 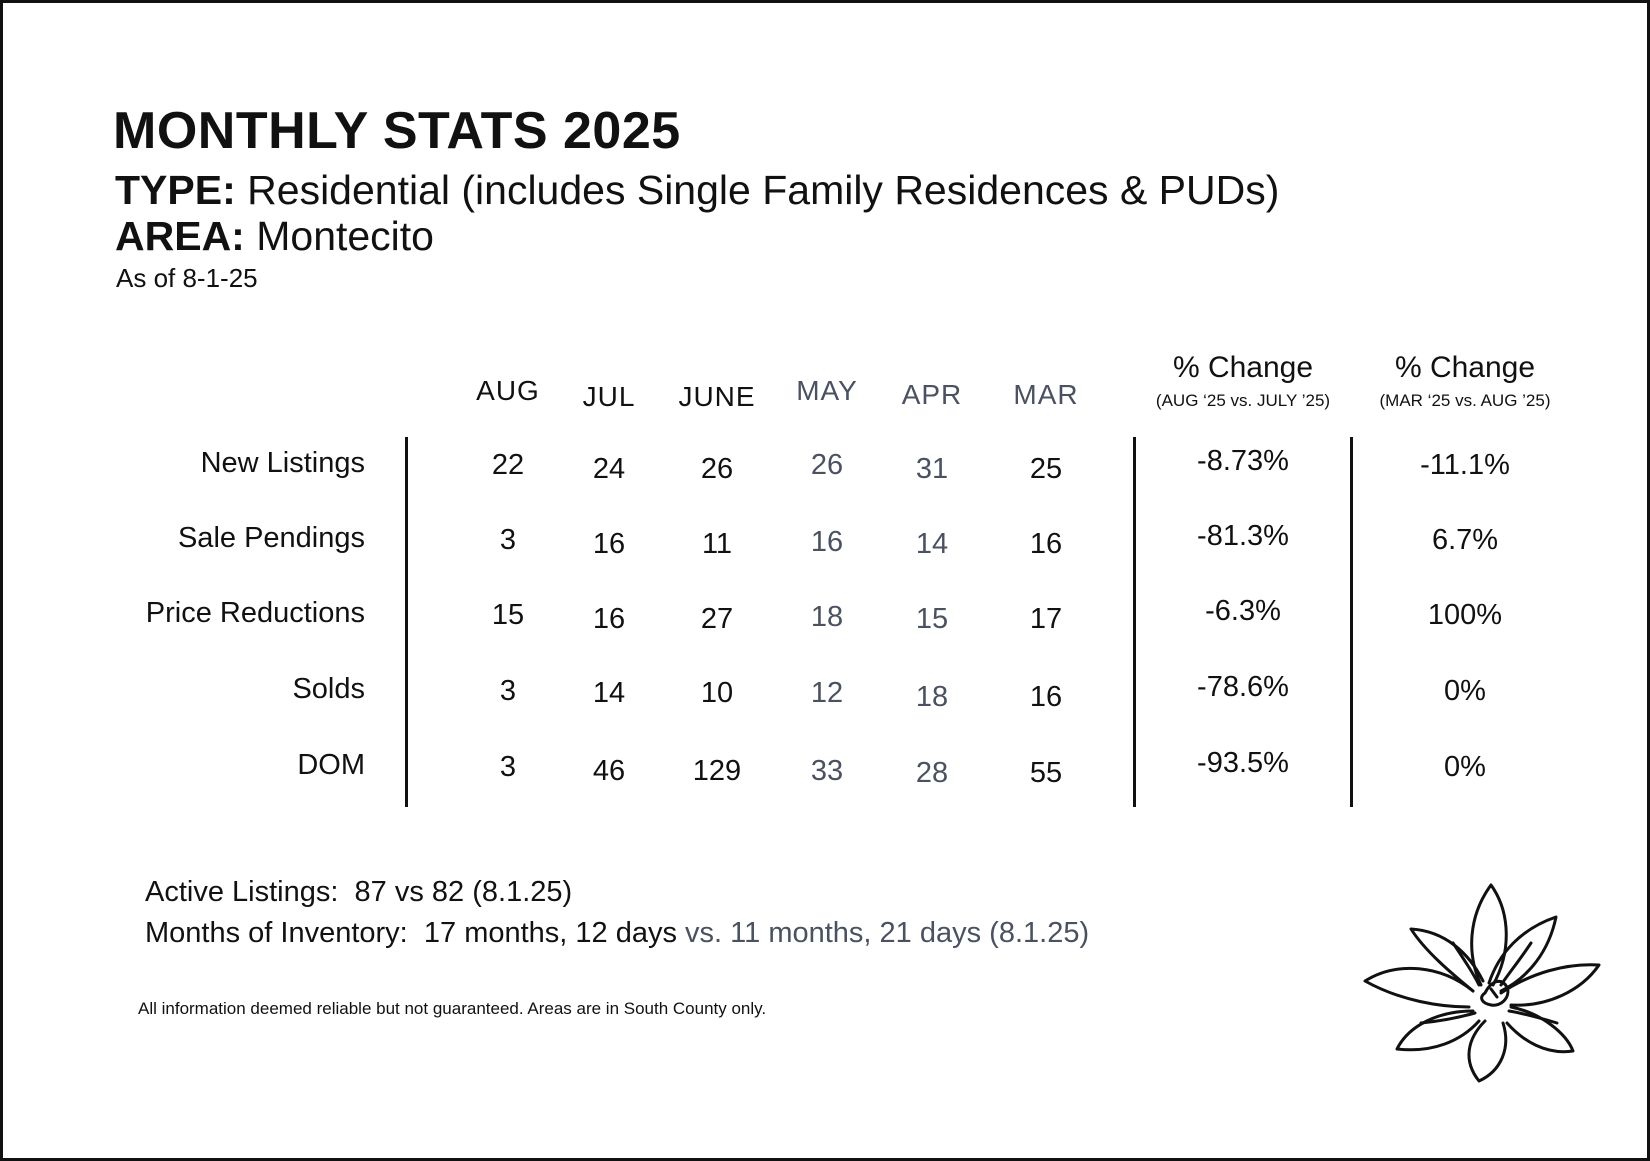 What do you see at coordinates (175, 190) in the screenshot?
I see `type-label: TYPE:` at bounding box center [175, 190].